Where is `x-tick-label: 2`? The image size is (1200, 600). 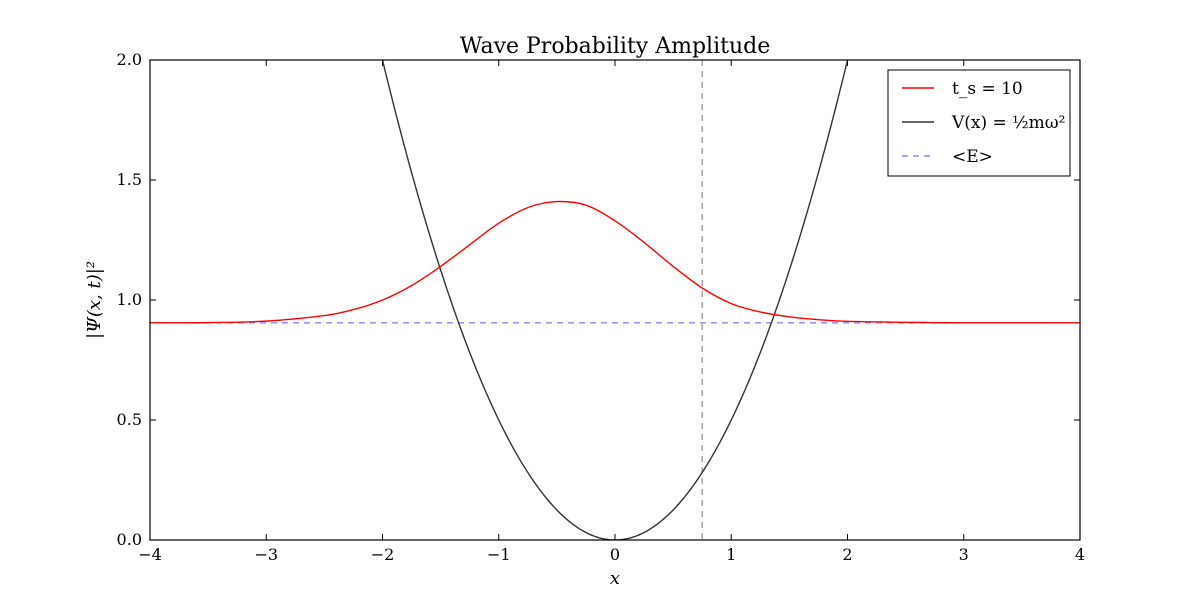
x-tick-label: 2 is located at coordinates (847, 554).